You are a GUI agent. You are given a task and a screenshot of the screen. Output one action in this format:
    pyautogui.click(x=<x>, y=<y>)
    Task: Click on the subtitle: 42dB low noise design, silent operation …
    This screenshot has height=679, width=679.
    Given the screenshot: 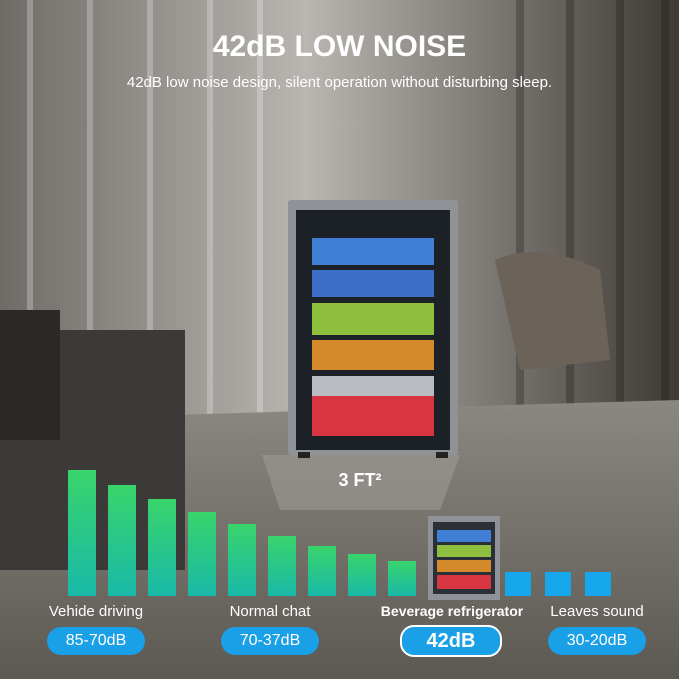 What is the action you would take?
    pyautogui.click(x=339, y=82)
    